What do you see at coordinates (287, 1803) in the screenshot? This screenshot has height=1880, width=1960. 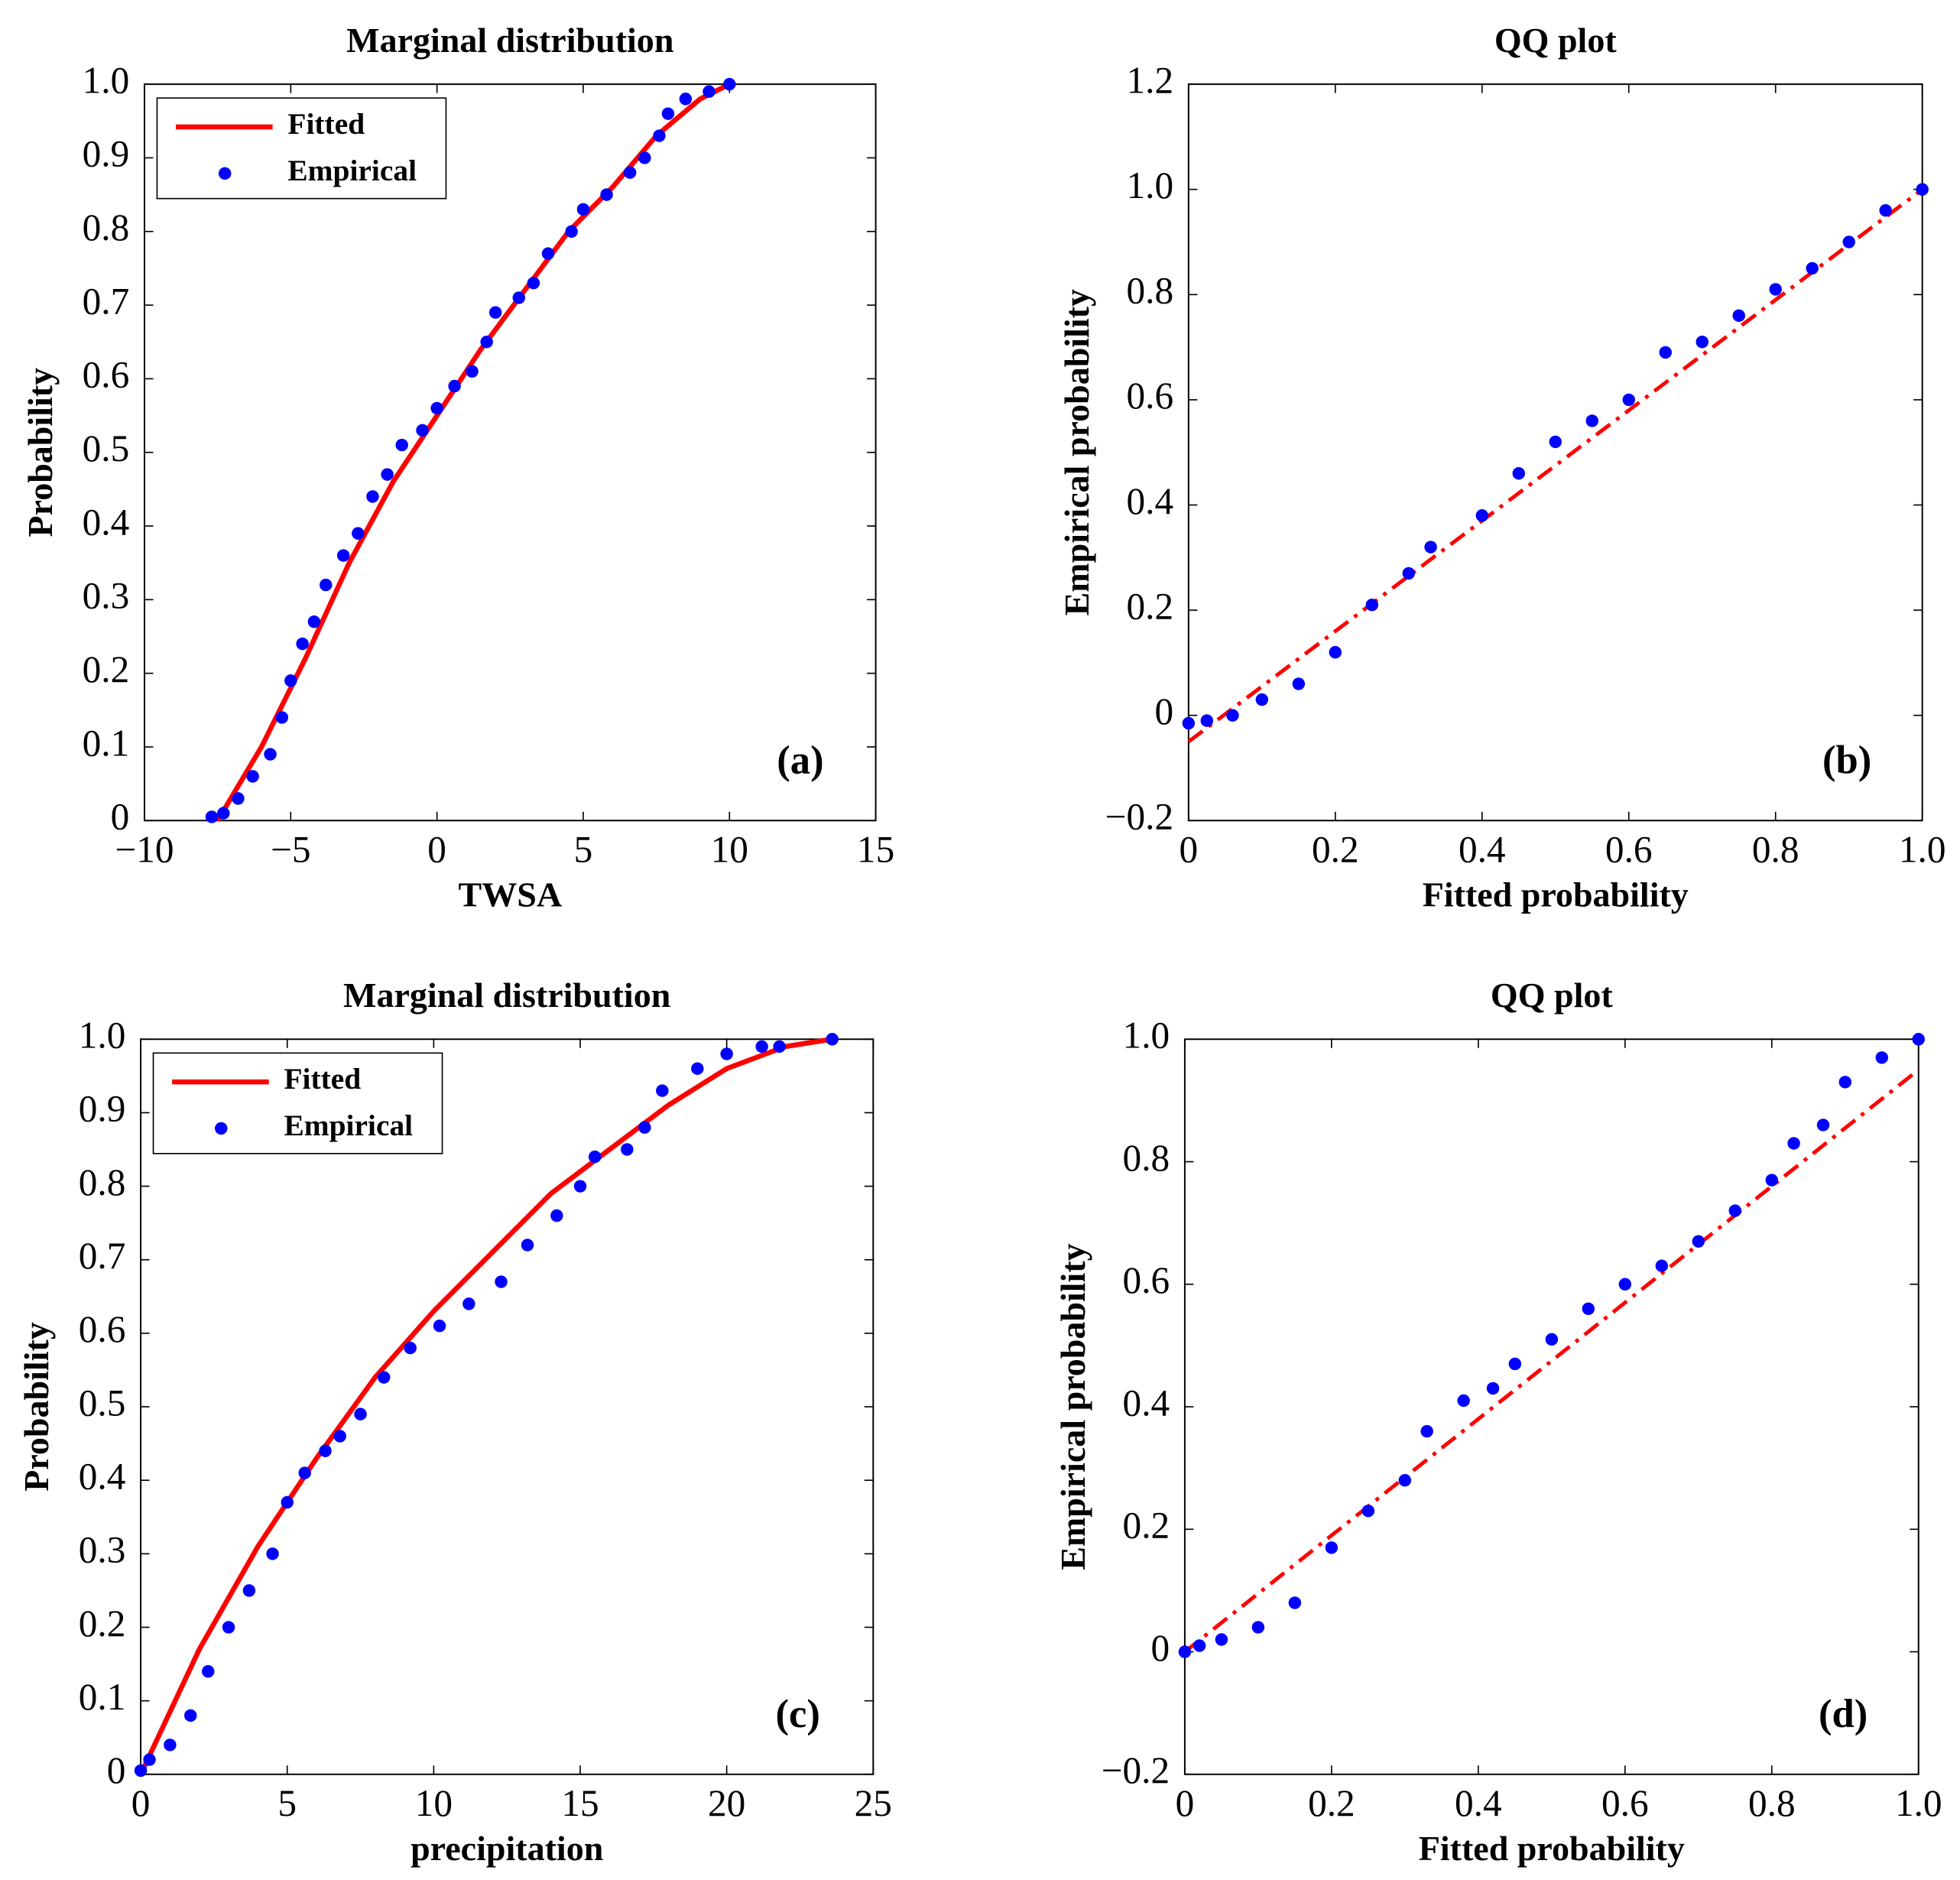 I see `x-tick-label: 5` at bounding box center [287, 1803].